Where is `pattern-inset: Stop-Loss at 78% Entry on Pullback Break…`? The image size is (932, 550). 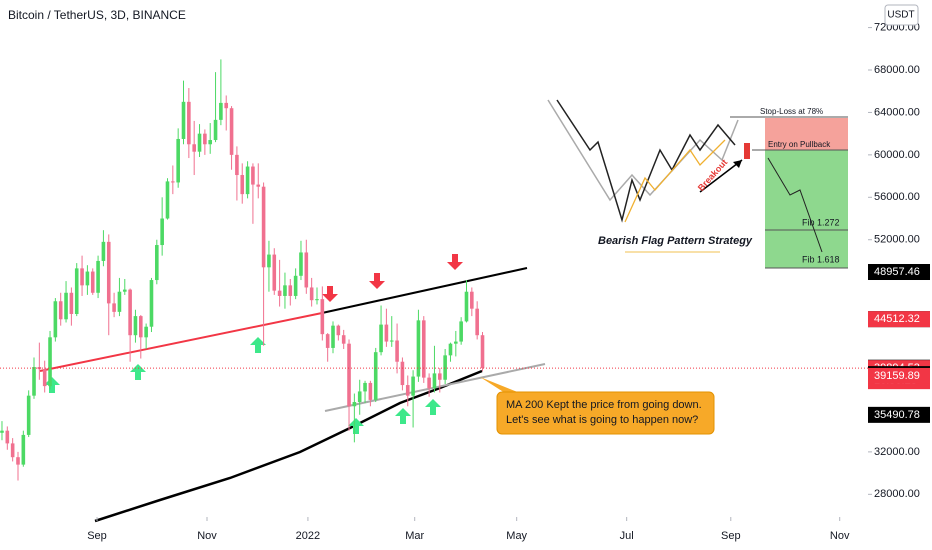
pattern-inset: Stop-Loss at 78% Entry on Pullback Break… is located at coordinates (697, 184).